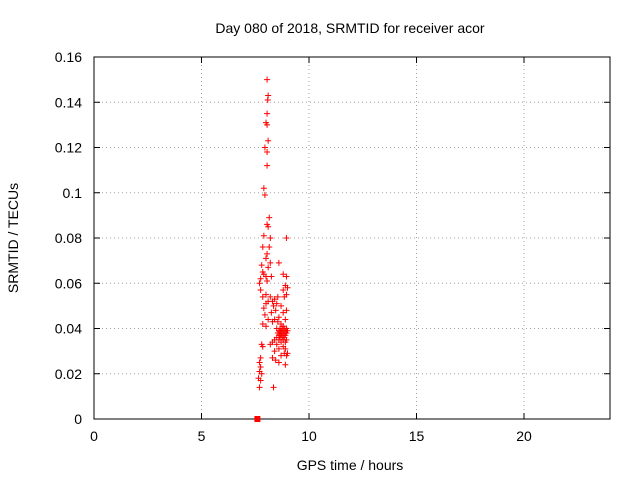 The image size is (640, 480). I want to click on y-tick-label: 0.04, so click(68, 329).